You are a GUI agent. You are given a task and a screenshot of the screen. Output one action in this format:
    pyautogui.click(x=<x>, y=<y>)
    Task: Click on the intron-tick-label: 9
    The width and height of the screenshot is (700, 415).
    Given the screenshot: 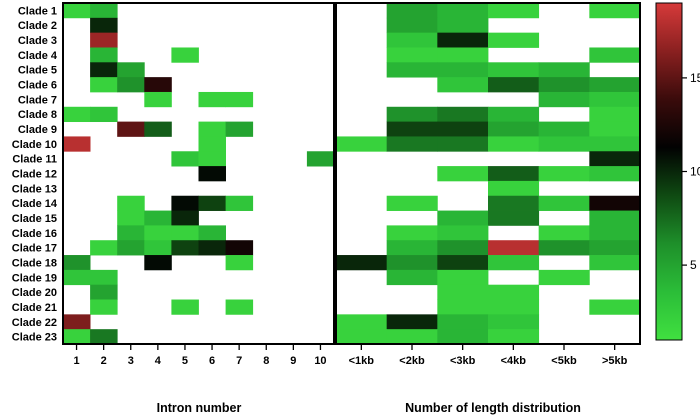 What is the action you would take?
    pyautogui.click(x=293, y=361)
    